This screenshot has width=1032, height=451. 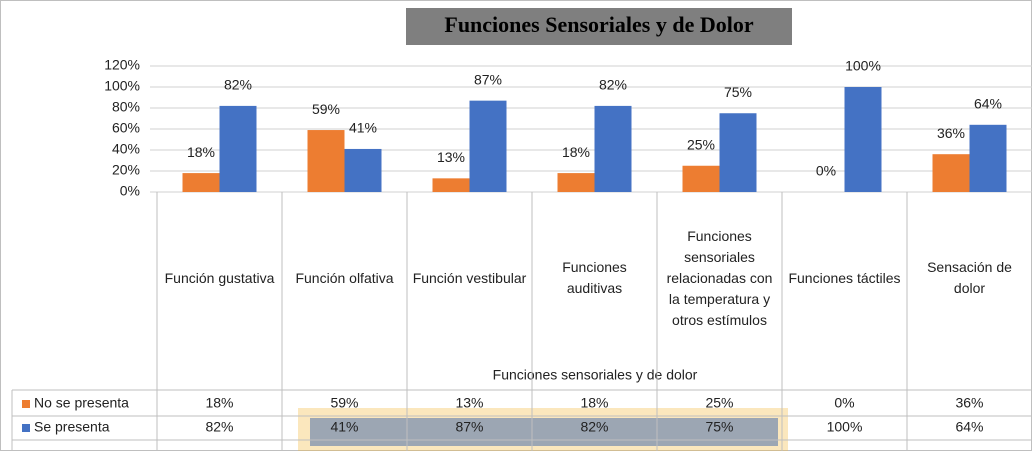 What do you see at coordinates (969, 427) in the screenshot?
I see `table-cell: 64%` at bounding box center [969, 427].